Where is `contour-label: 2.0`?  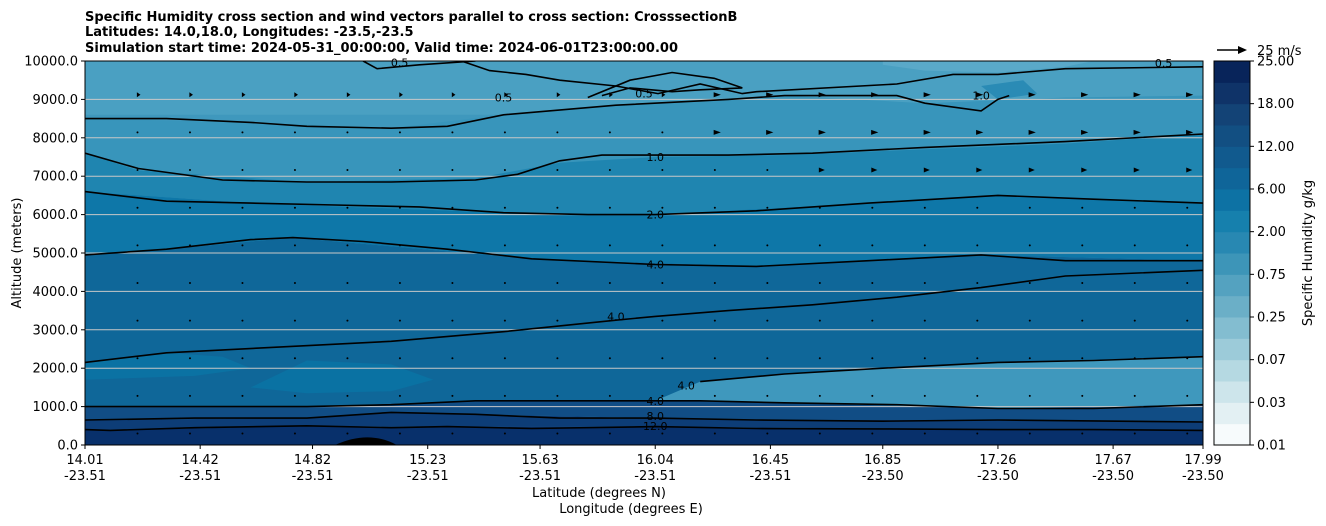 contour-label: 2.0 is located at coordinates (655, 215).